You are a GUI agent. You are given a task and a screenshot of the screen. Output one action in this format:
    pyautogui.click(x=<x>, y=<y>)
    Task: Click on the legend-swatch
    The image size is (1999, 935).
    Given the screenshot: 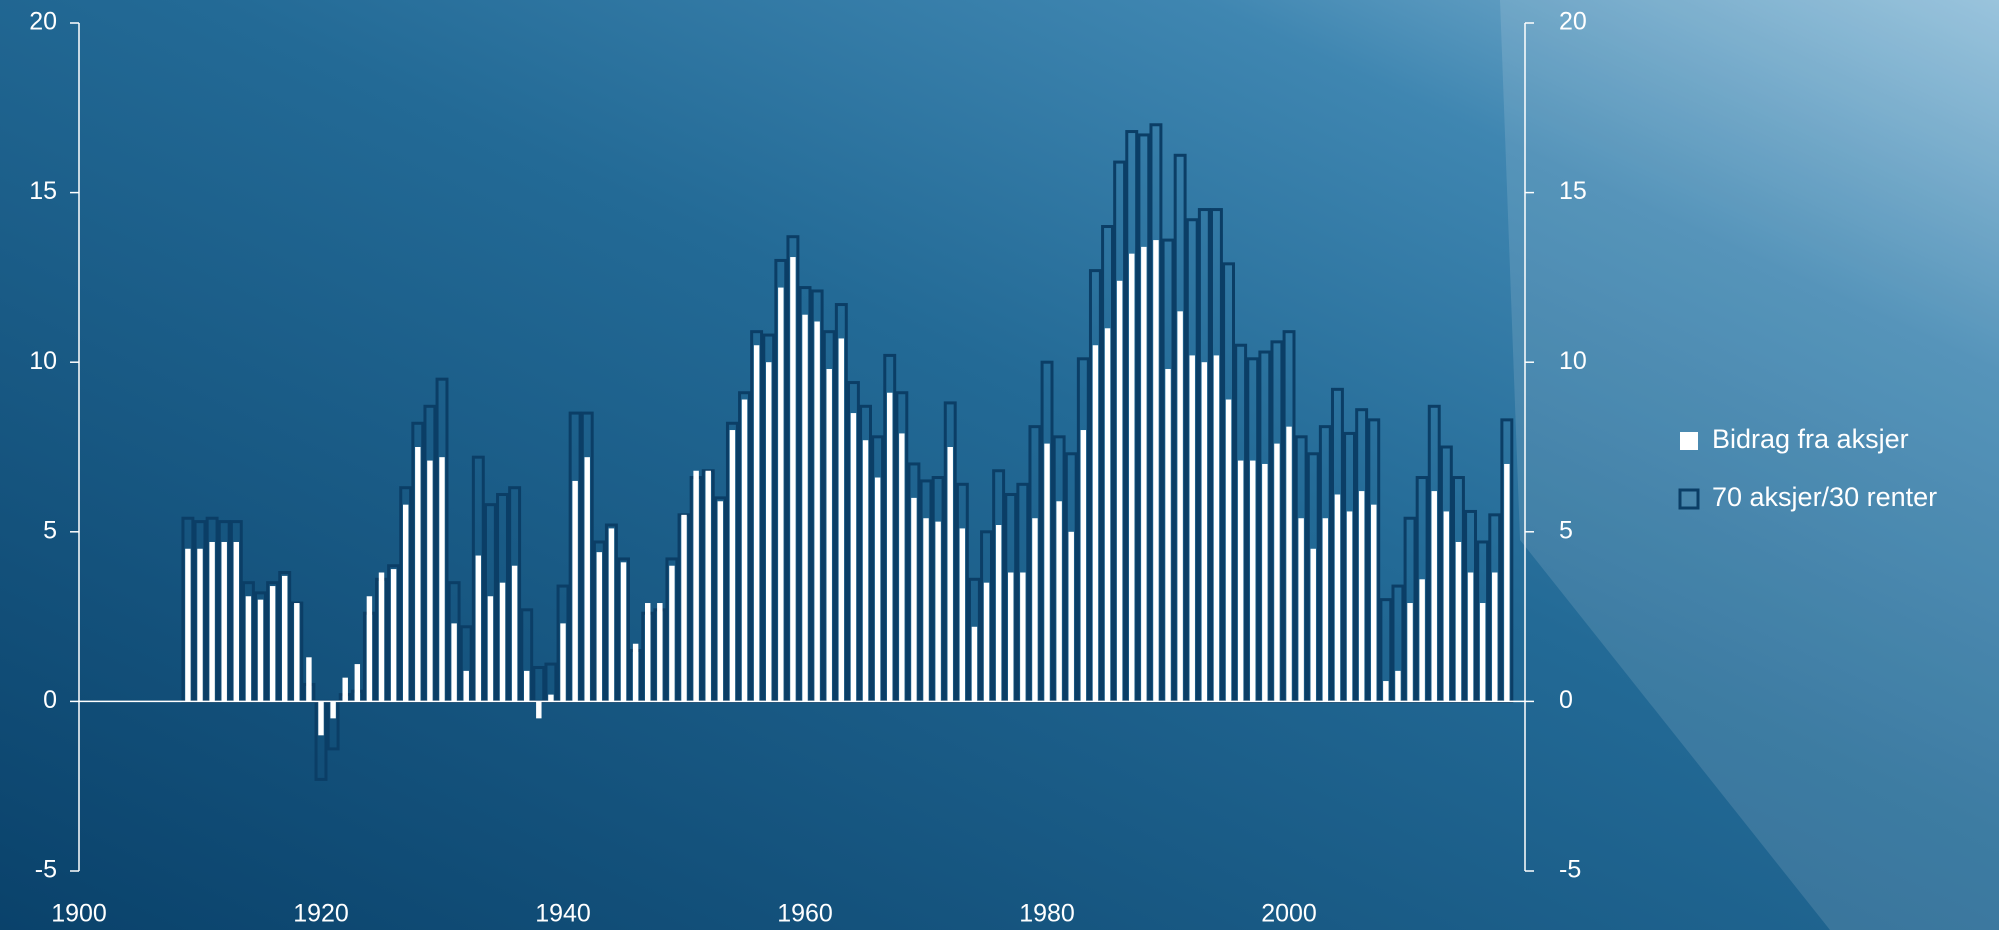 What is the action you would take?
    pyautogui.click(x=1689, y=441)
    